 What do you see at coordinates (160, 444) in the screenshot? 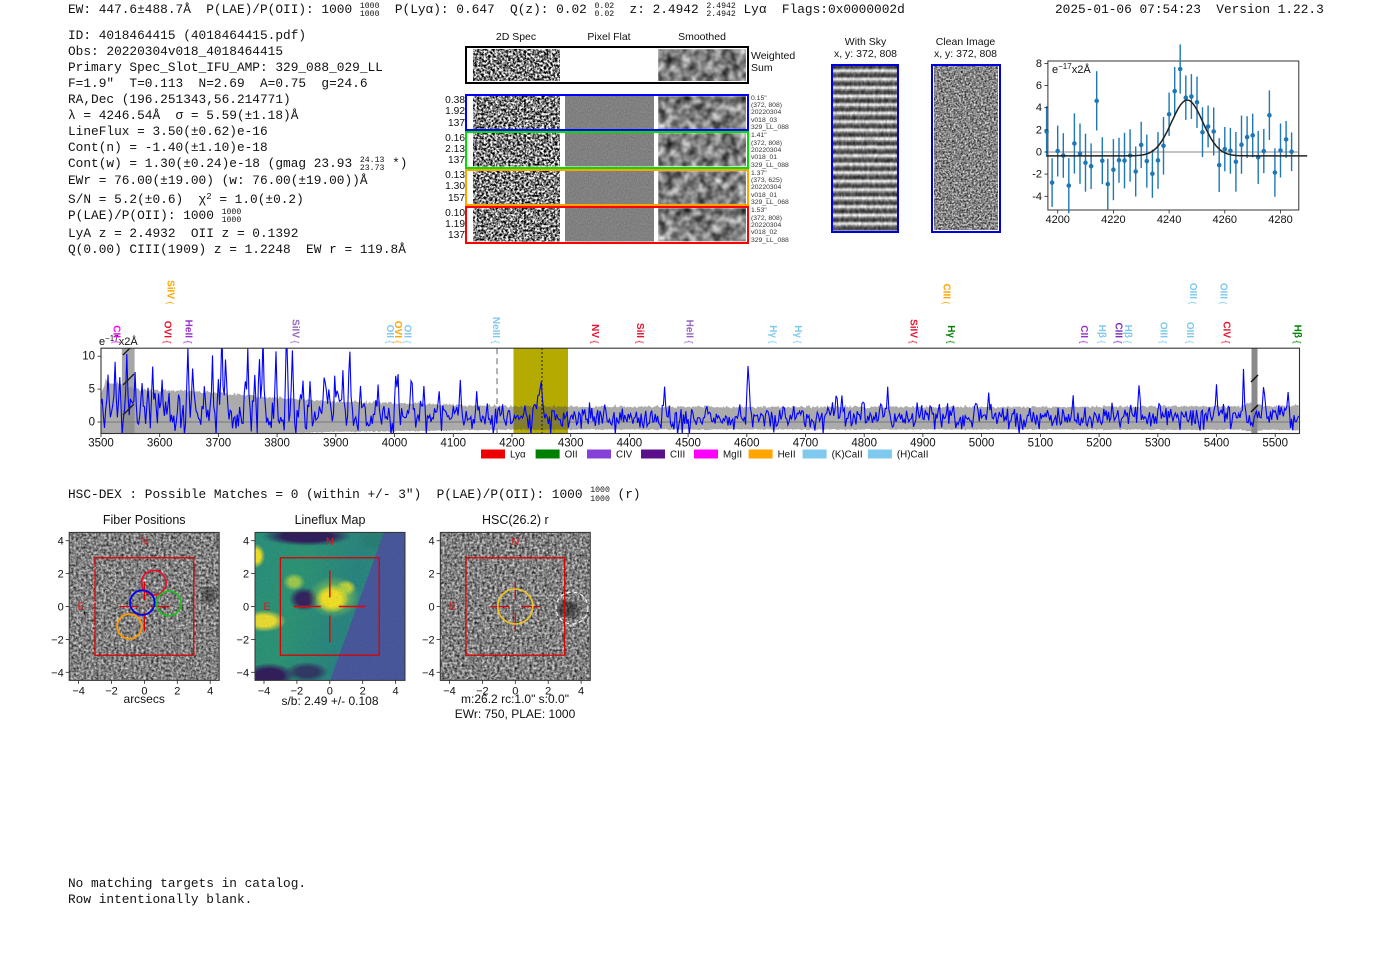
I see `svg-text: 3600` at bounding box center [160, 444].